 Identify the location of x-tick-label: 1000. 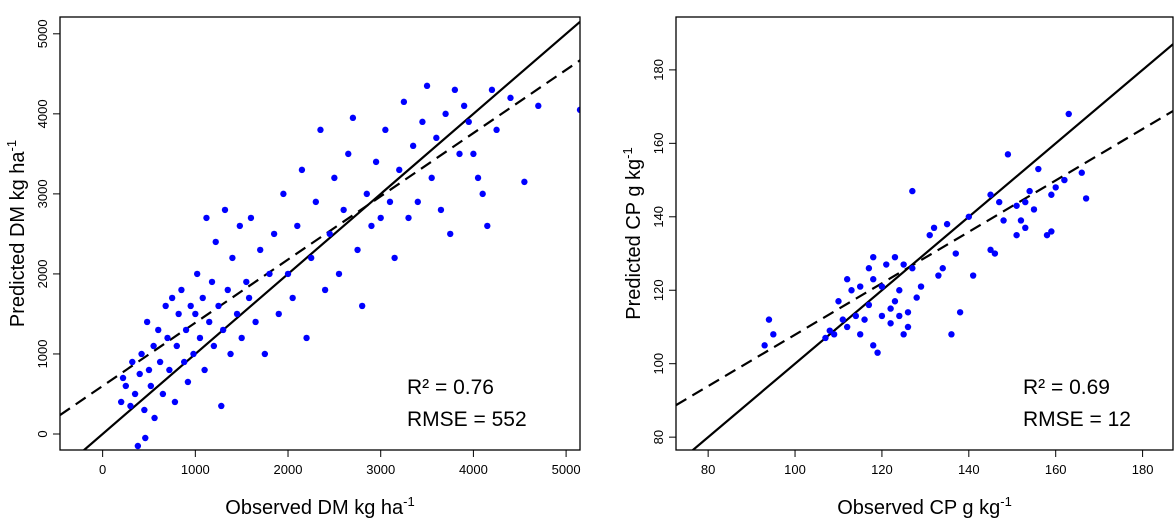
(195, 469).